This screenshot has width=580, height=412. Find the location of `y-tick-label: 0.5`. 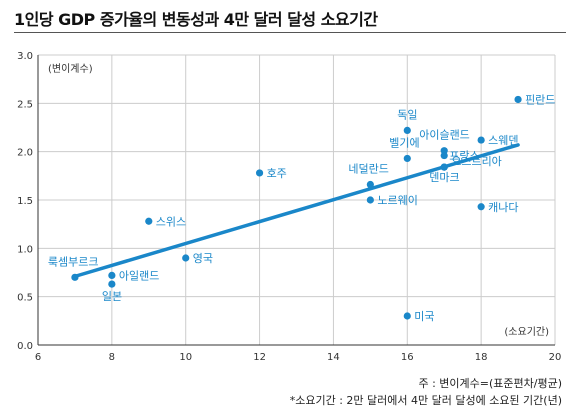

y-tick-label: 0.5 is located at coordinates (25, 298).